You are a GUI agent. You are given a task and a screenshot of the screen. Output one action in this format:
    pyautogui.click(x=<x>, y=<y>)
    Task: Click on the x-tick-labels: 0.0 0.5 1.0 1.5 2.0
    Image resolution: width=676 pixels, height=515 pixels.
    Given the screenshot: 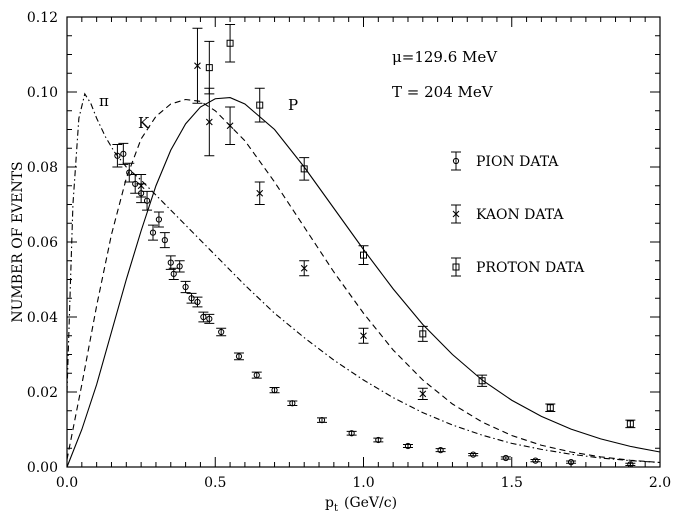 What is the action you would take?
    pyautogui.click(x=363, y=483)
    